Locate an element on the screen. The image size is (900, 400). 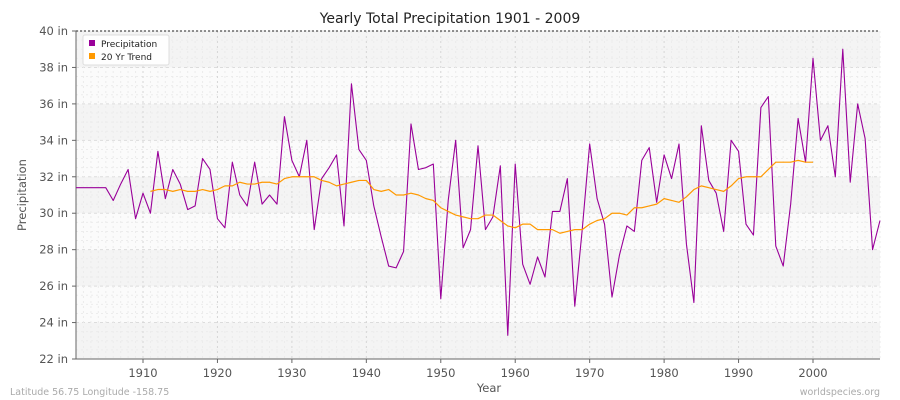
x-tick-label: 1950 is located at coordinates (440, 373).